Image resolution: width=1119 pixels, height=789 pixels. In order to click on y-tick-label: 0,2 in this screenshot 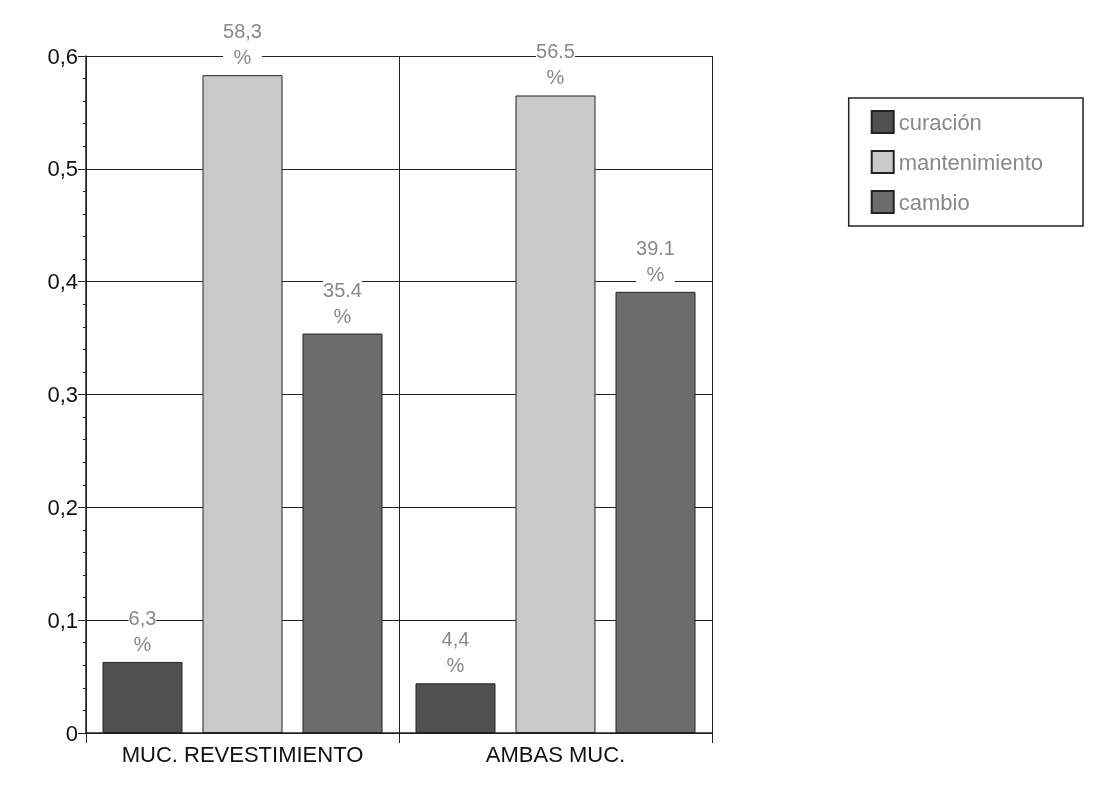, I will do `click(62, 507)`.